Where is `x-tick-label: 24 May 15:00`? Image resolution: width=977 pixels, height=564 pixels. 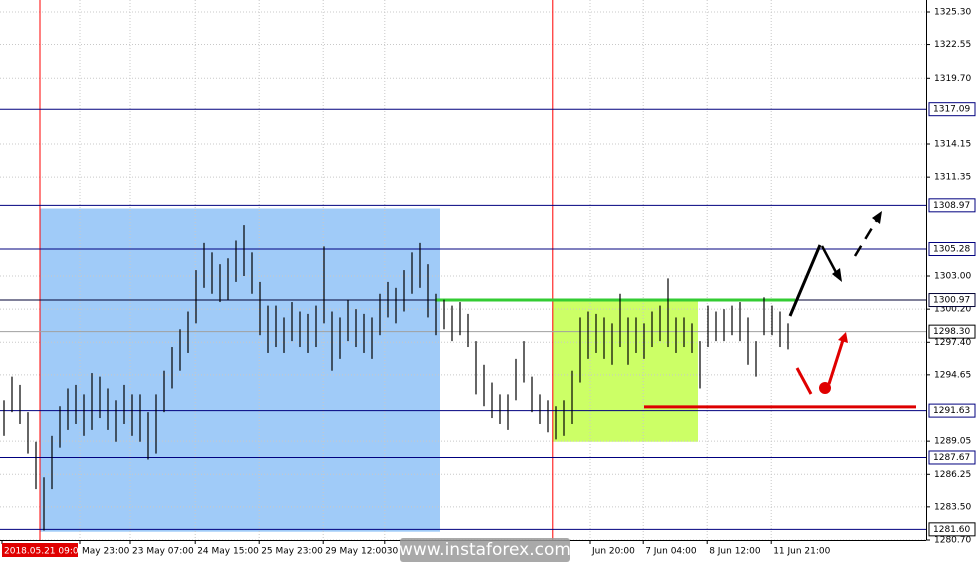
x-tick-label: 24 May 15:00 is located at coordinates (228, 552).